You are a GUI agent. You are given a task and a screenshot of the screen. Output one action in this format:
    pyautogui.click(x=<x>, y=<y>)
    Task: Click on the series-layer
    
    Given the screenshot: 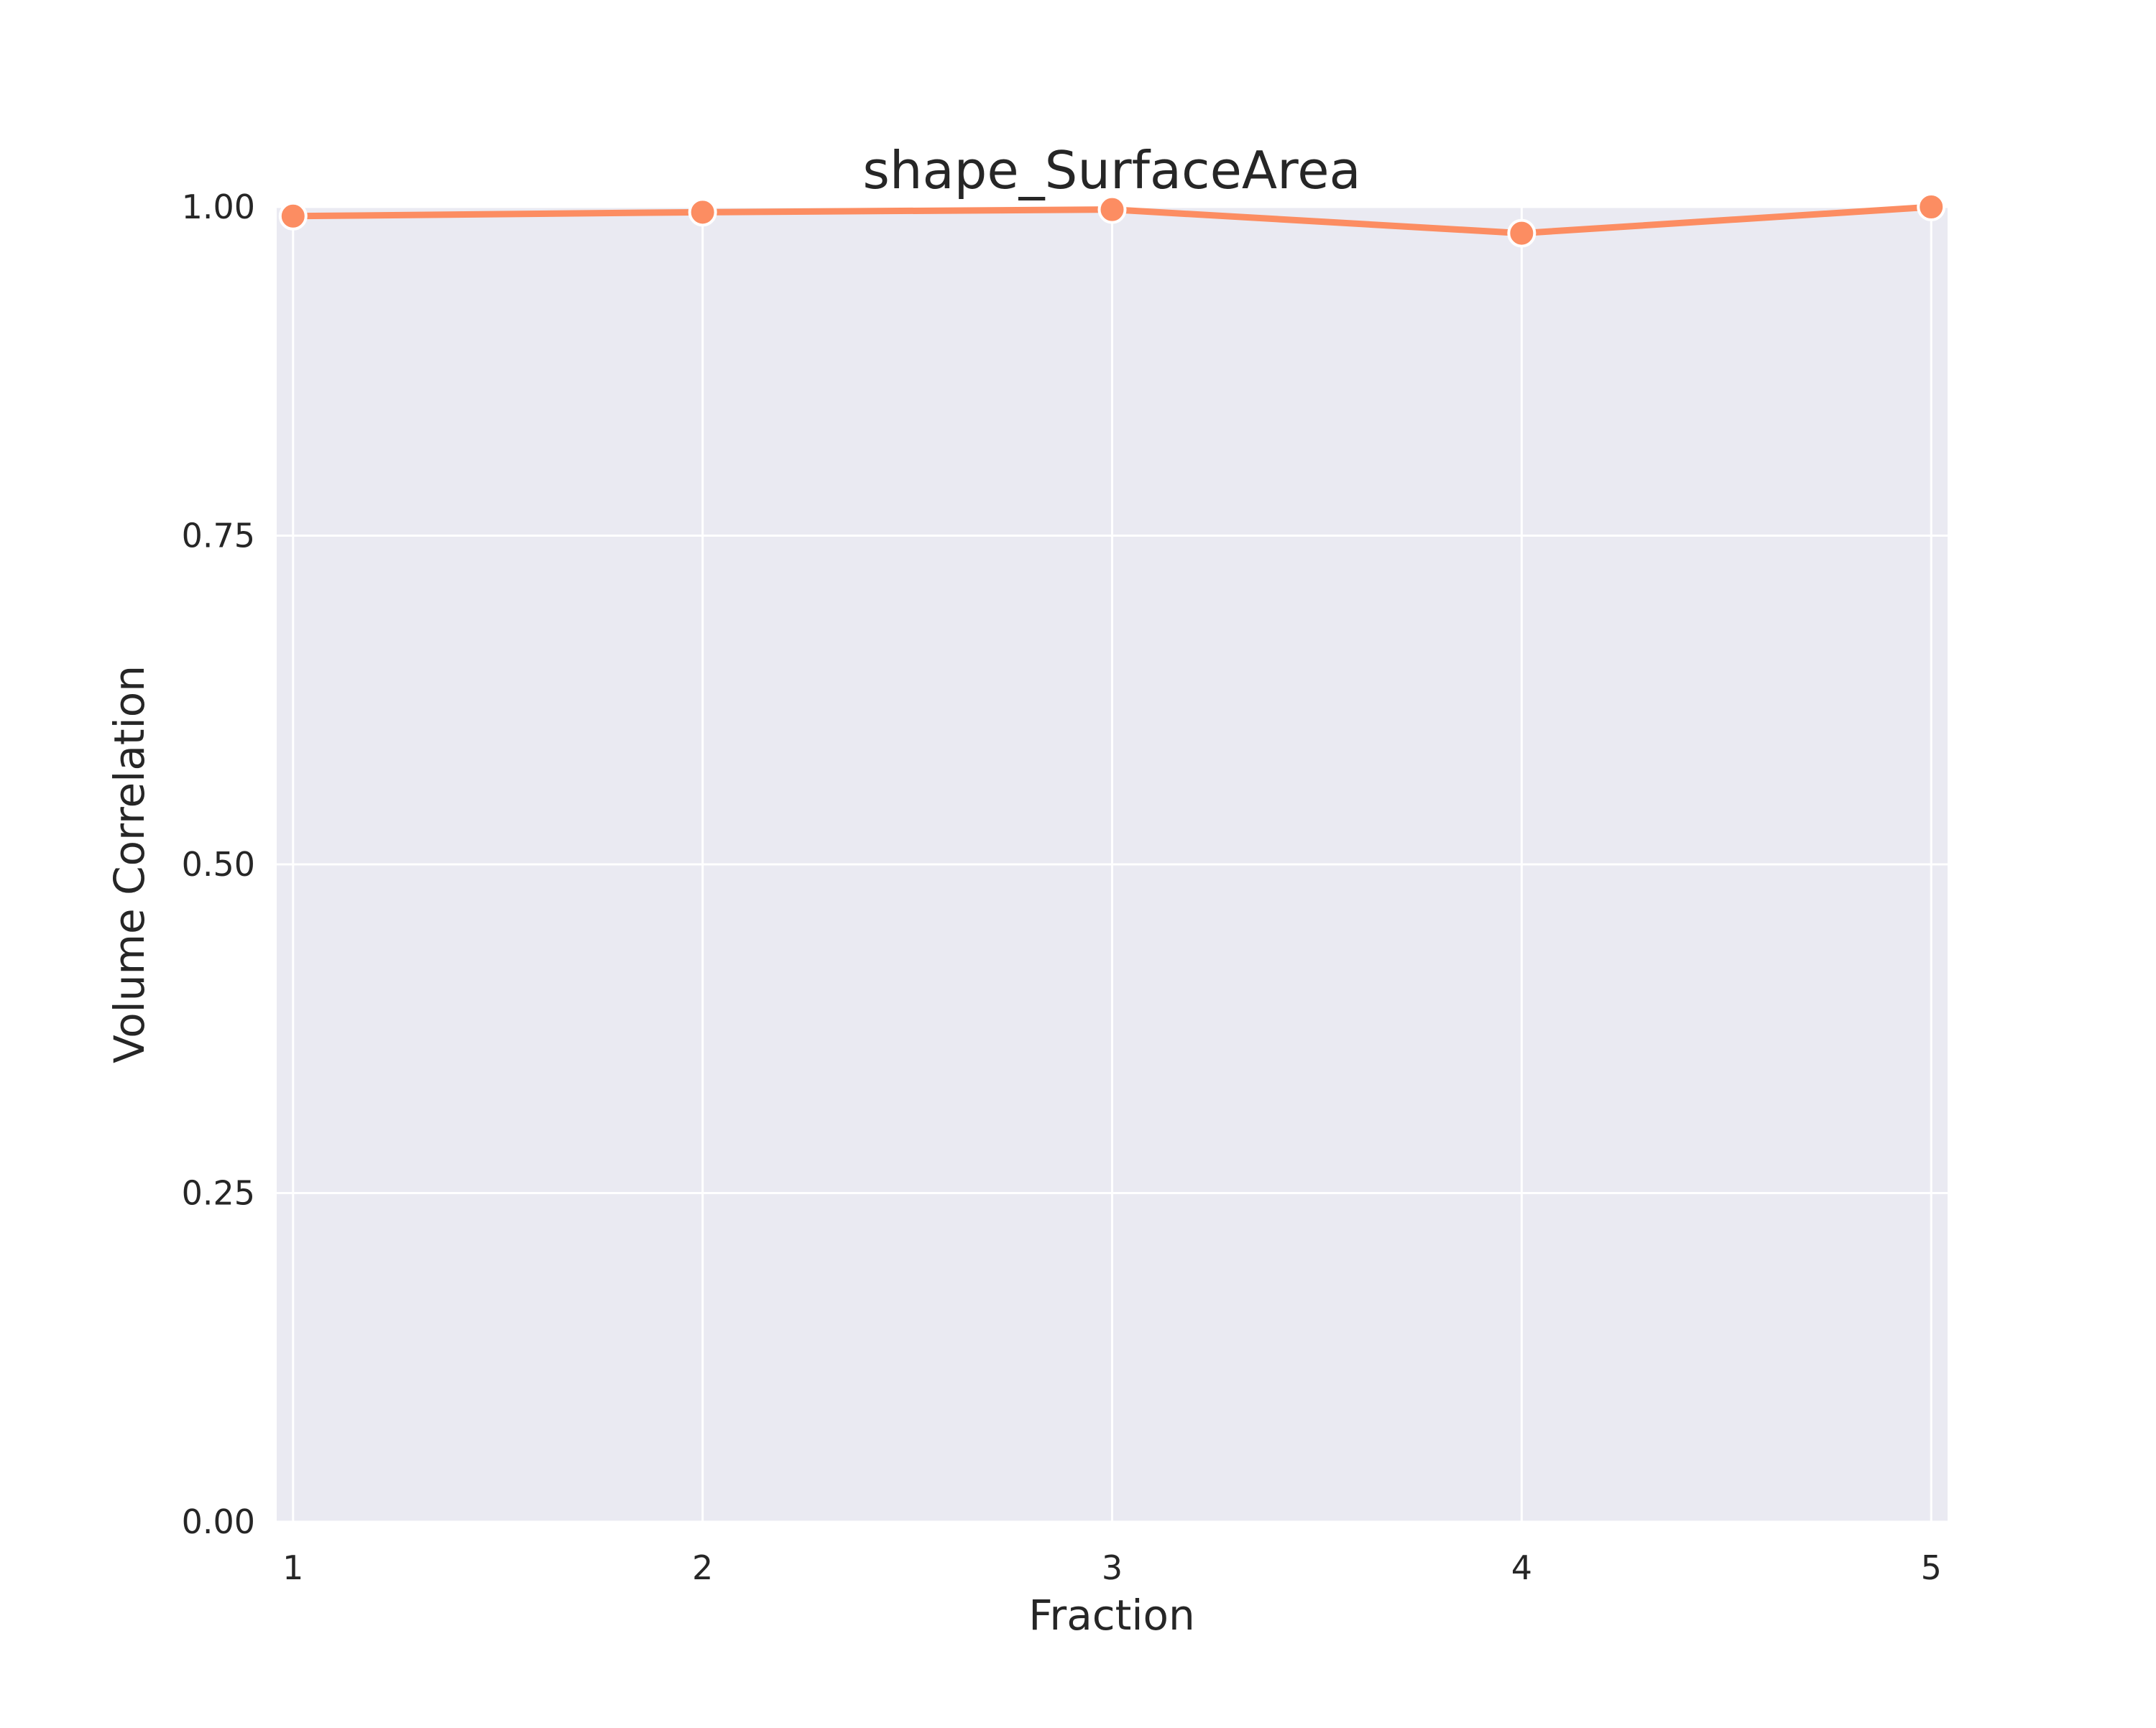 What is the action you would take?
    pyautogui.click(x=1112, y=220)
    